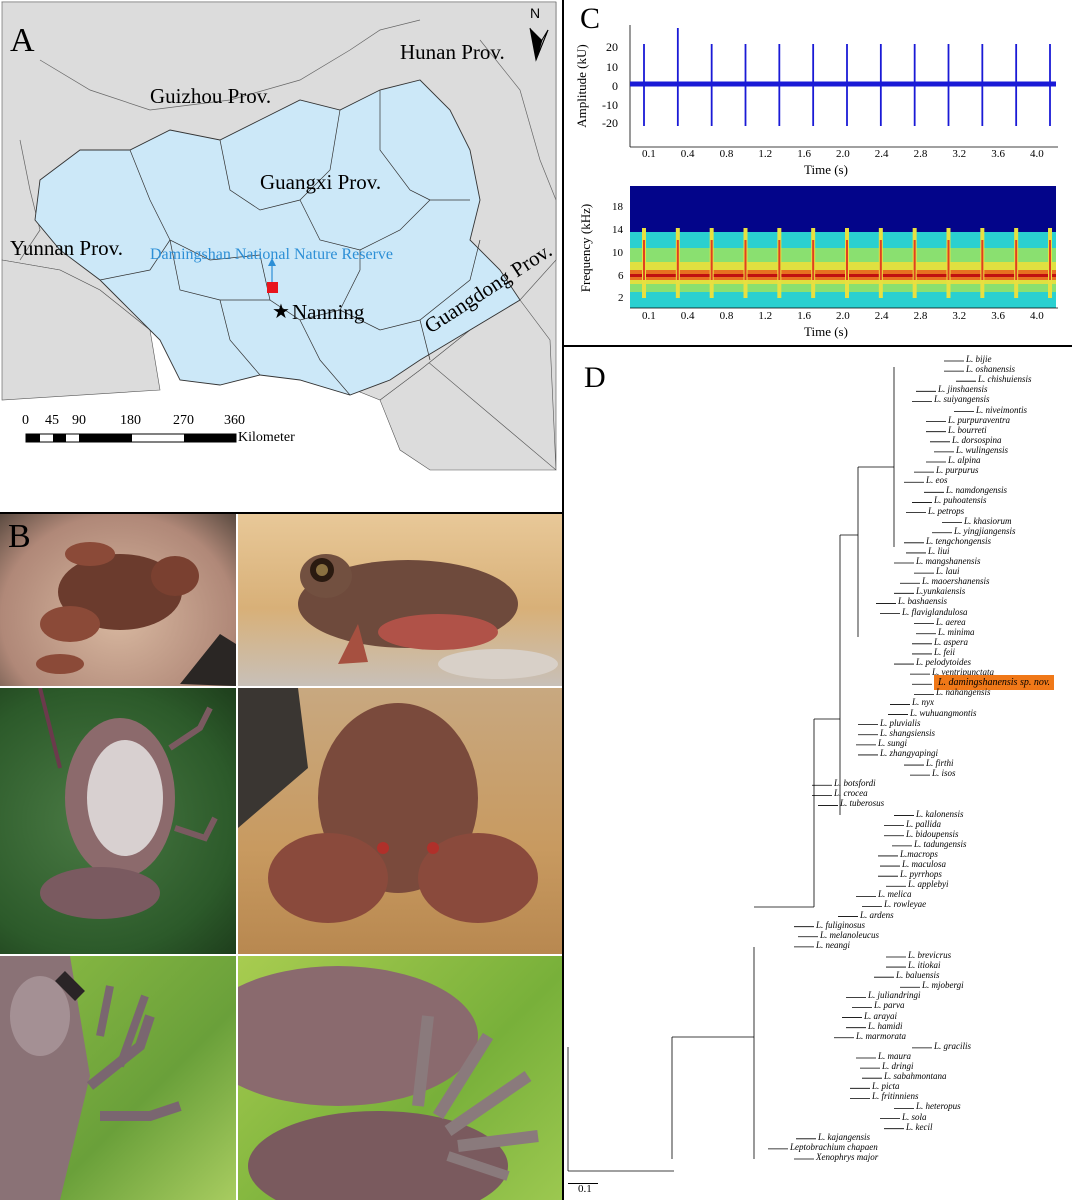 The image size is (1072, 1200). I want to click on scale-unit: Kilometer, so click(266, 437).